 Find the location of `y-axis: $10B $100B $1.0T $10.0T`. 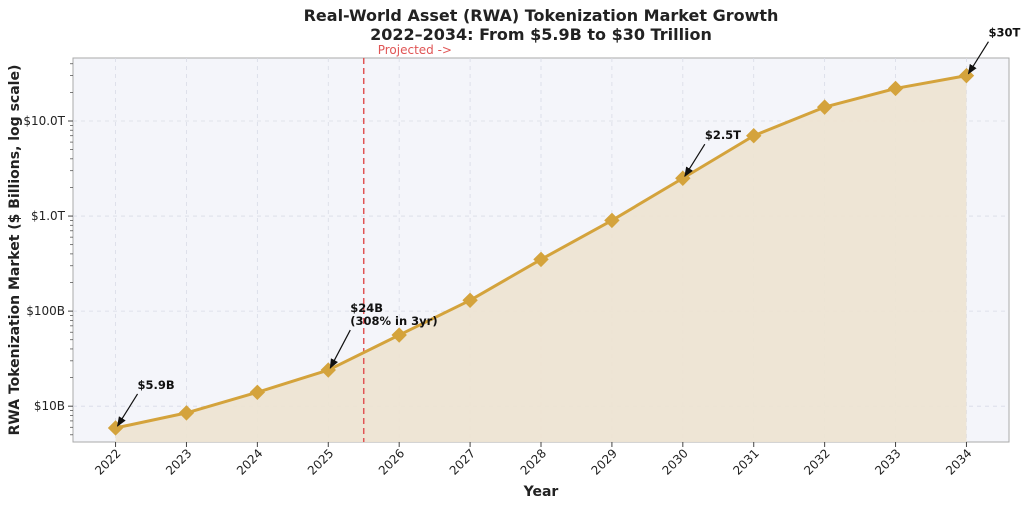

y-axis: $10B $100B $1.0T $10.0T is located at coordinates (48, 249).